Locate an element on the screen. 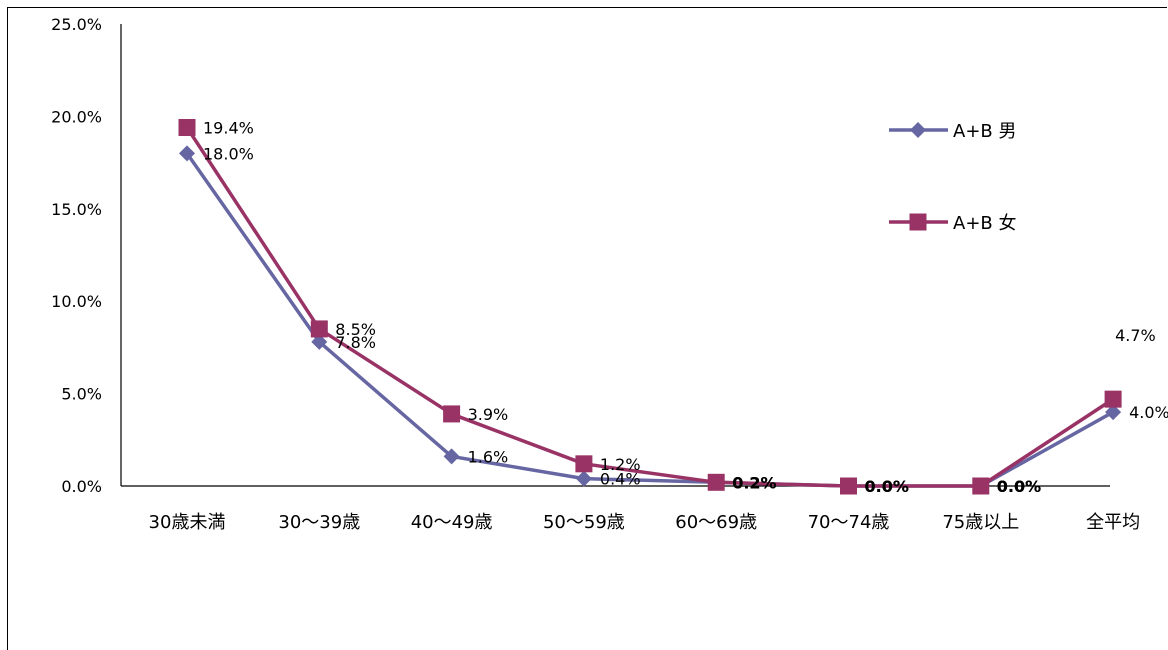 Image resolution: width=1168 pixels, height=650 pixels. y-tick-label: 5.0% is located at coordinates (81, 394).